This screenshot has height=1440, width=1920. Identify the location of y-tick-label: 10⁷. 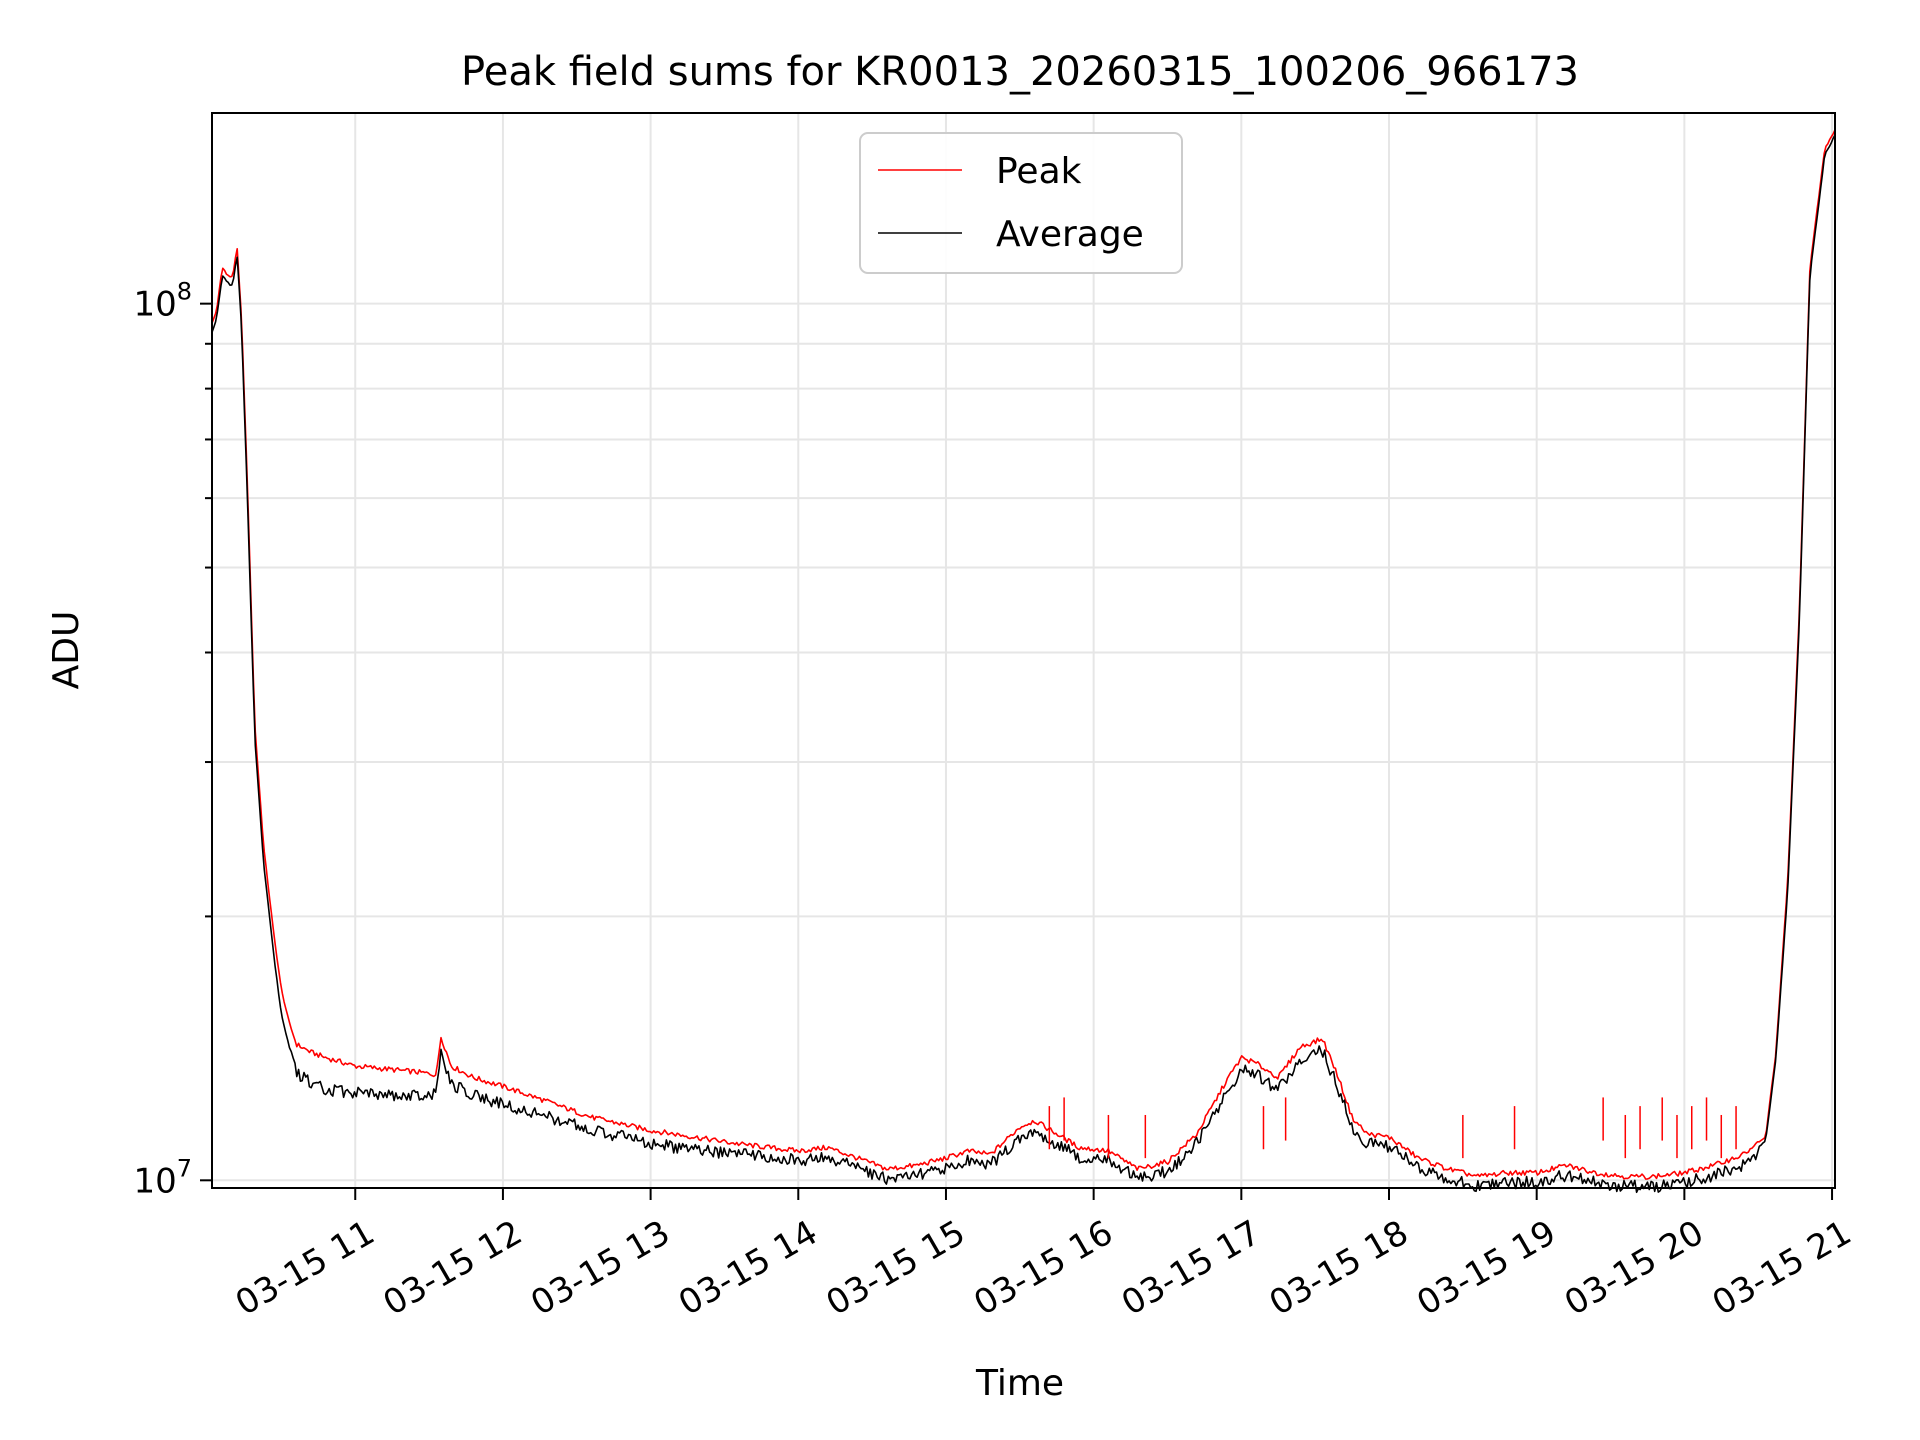
(162, 1177).